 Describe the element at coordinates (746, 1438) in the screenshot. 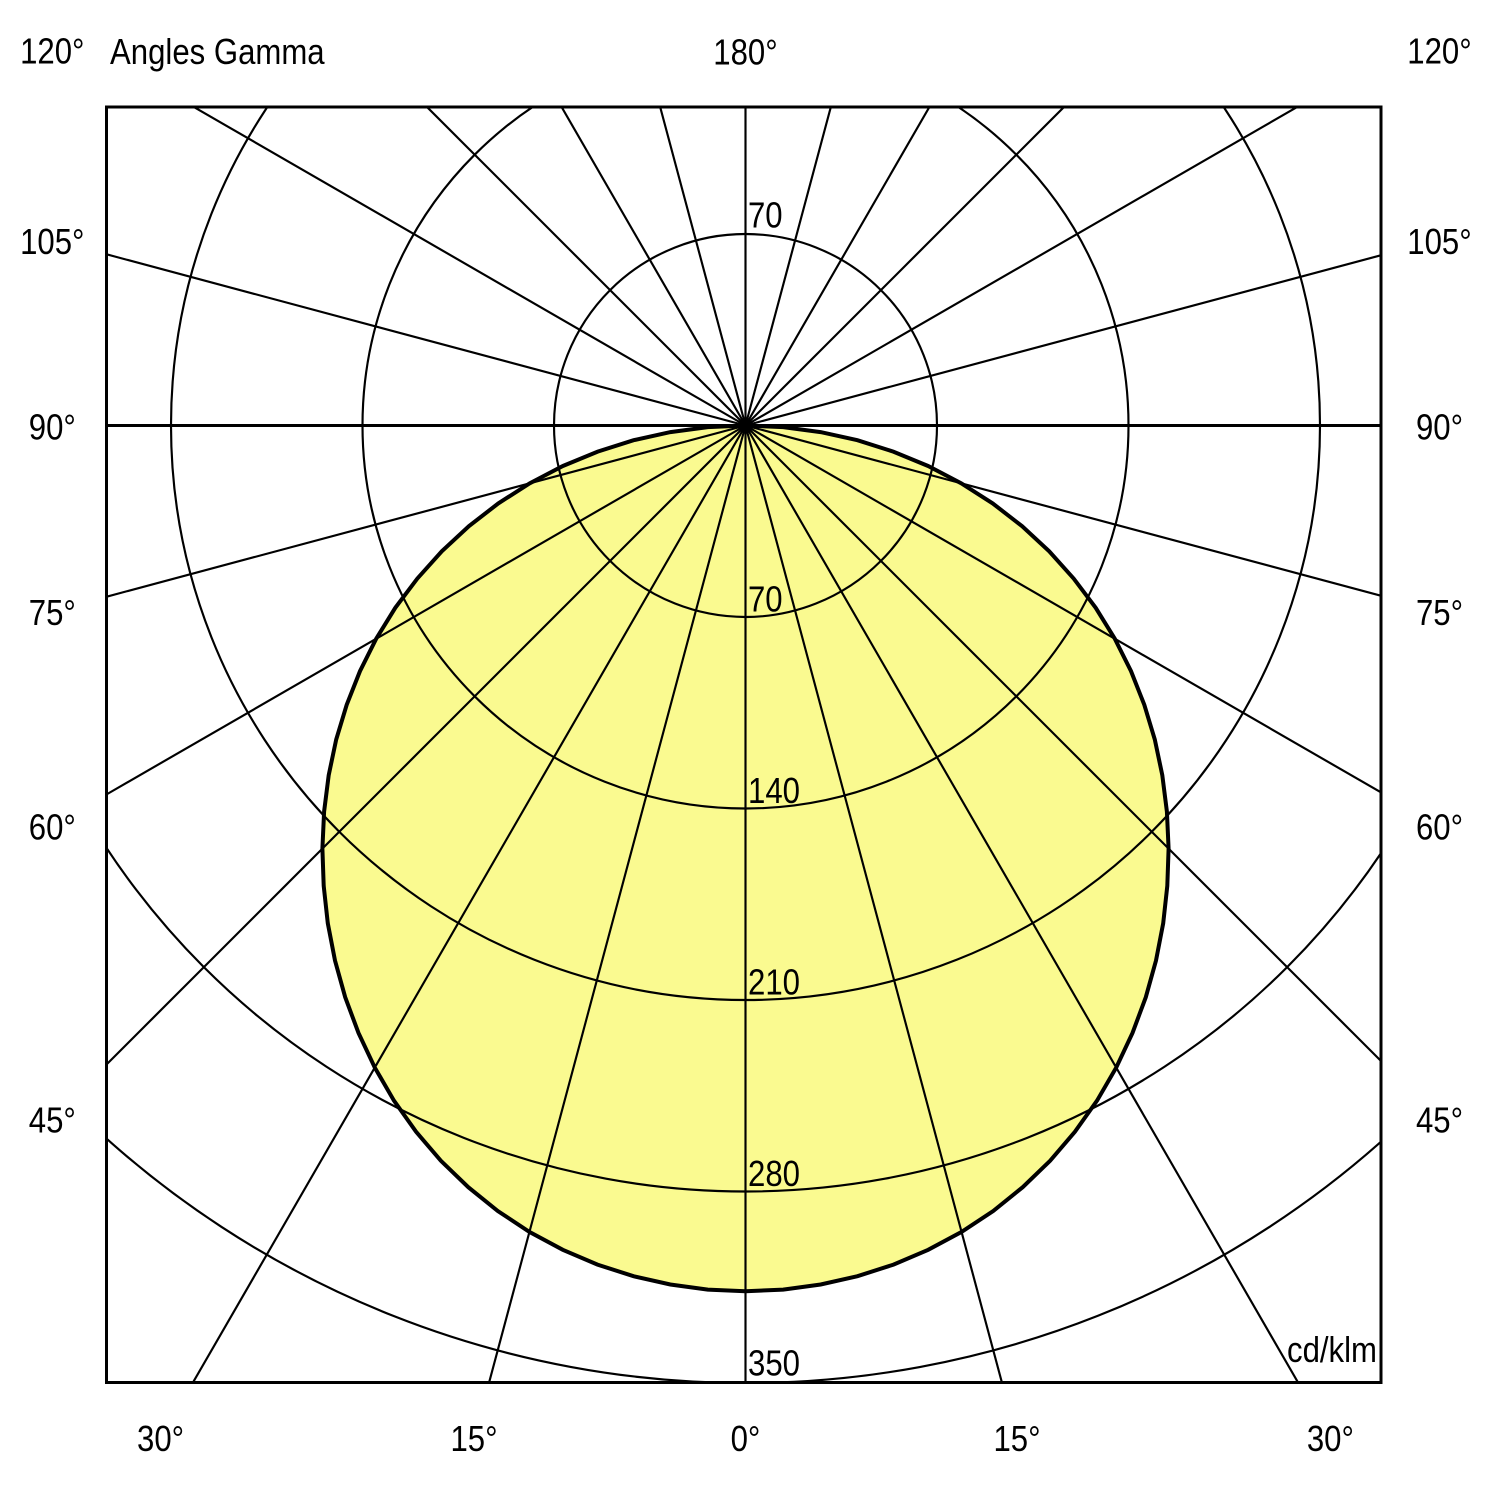

I see `svg-text: 0°` at that location.